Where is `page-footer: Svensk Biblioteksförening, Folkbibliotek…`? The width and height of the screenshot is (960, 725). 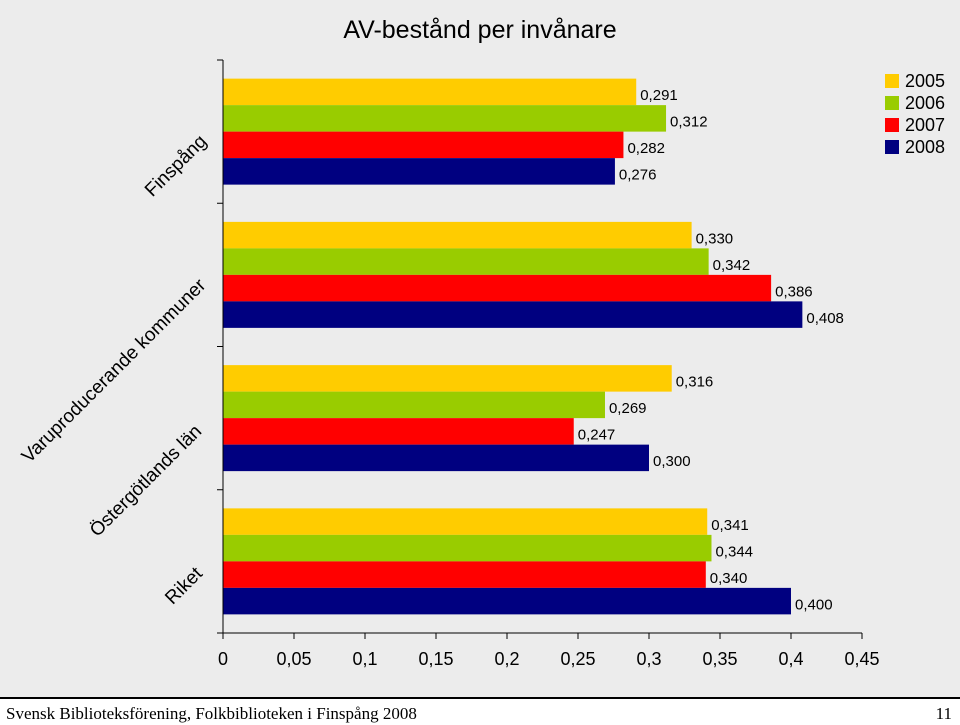 page-footer: Svensk Biblioteksförening, Folkbibliotek… is located at coordinates (480, 711).